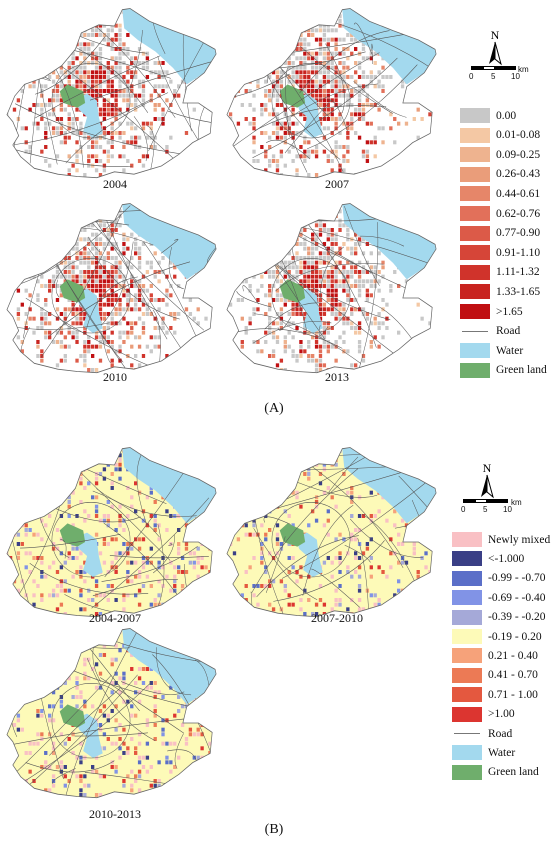 The height and width of the screenshot is (846, 554). What do you see at coordinates (483, 714) in the screenshot?
I see `legend-item: >1.00` at bounding box center [483, 714].